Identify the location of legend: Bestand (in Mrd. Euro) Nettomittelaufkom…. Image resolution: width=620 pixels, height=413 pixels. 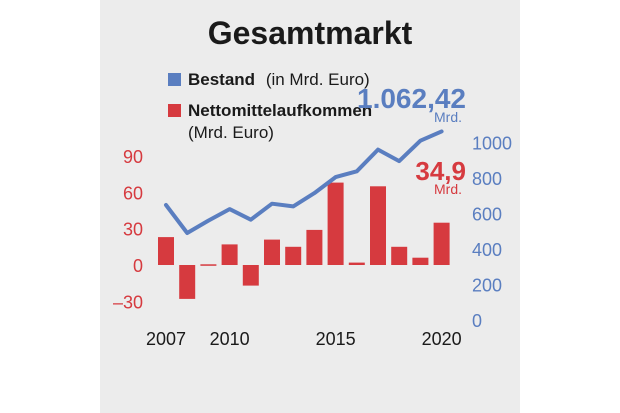
(270, 106).